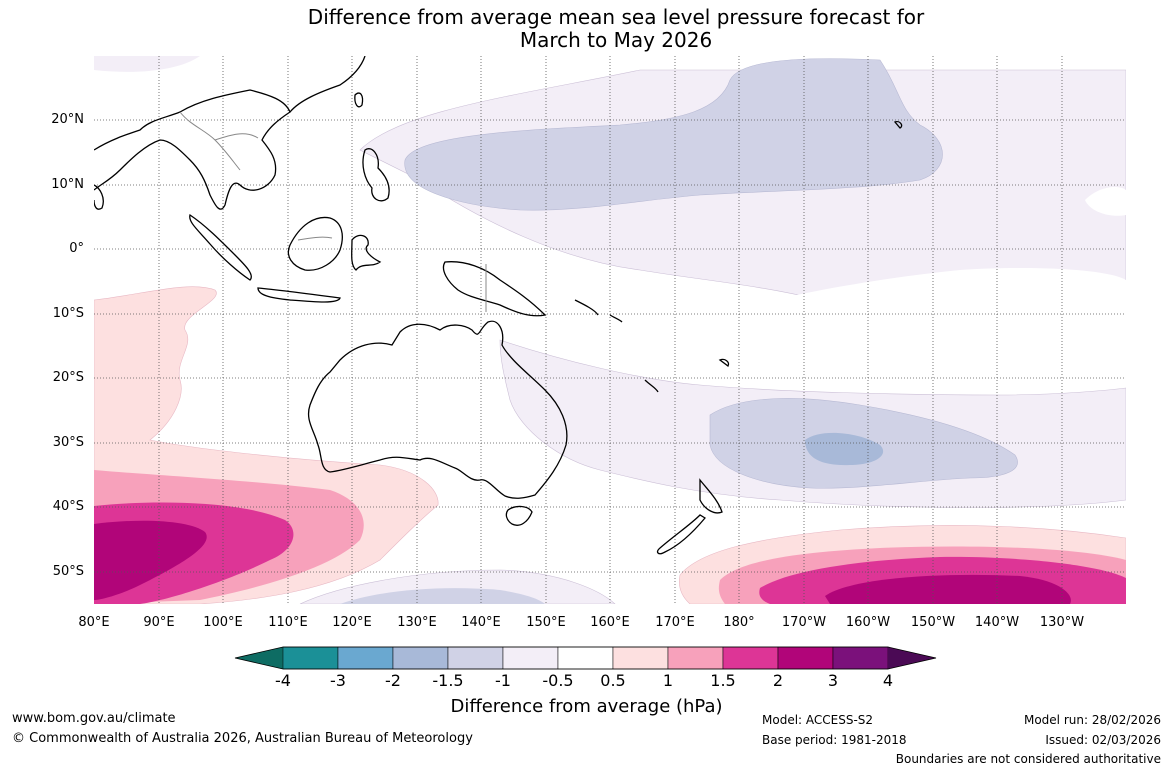 This screenshot has width=1173, height=770. I want to click on colorbar-tick: 4, so click(888, 680).